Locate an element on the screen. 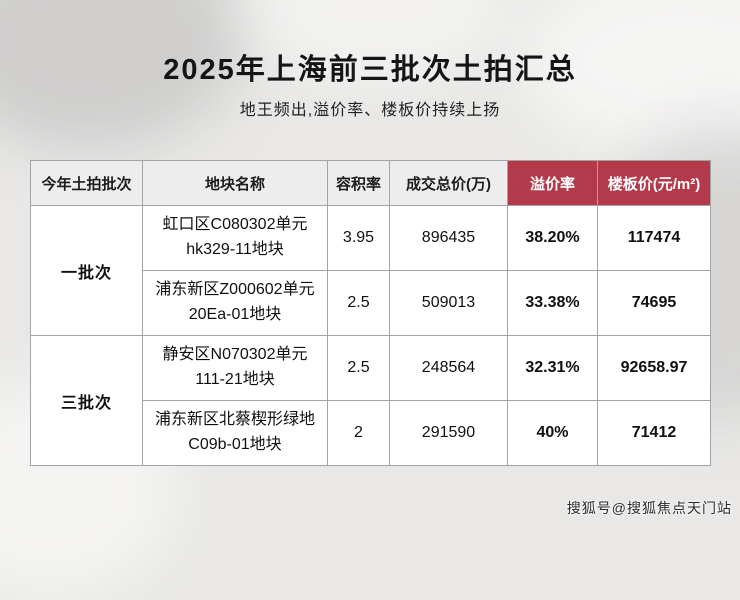 This screenshot has height=600, width=740. page-title: 2025年上海前三批次土拍汇总 is located at coordinates (370, 70).